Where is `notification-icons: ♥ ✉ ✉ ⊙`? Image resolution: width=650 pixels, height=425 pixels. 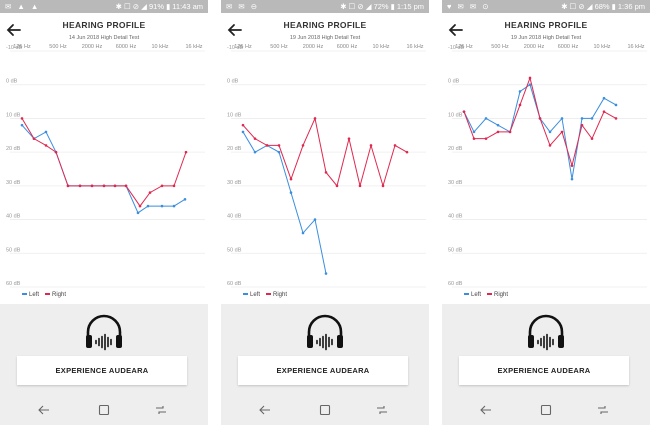
notification-icons: ♥ ✉ ✉ ⊙ is located at coordinates (469, 6).